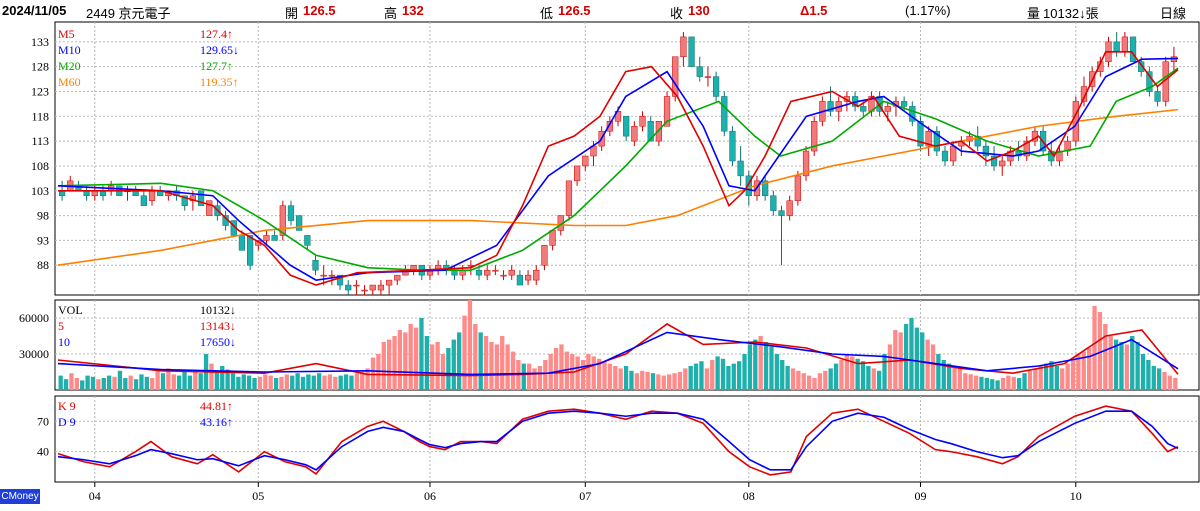  I want to click on price-y-tick-label: 113, so click(40, 141).